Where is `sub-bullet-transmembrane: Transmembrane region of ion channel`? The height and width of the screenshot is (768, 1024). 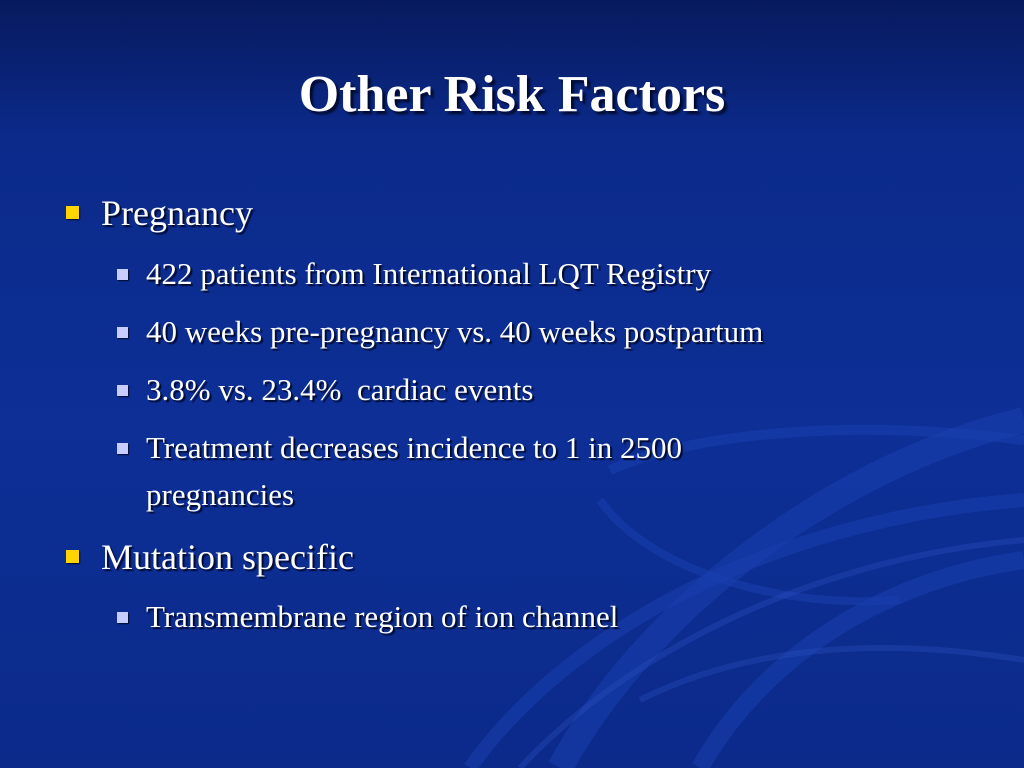 sub-bullet-transmembrane: Transmembrane region of ion channel is located at coordinates (382, 616).